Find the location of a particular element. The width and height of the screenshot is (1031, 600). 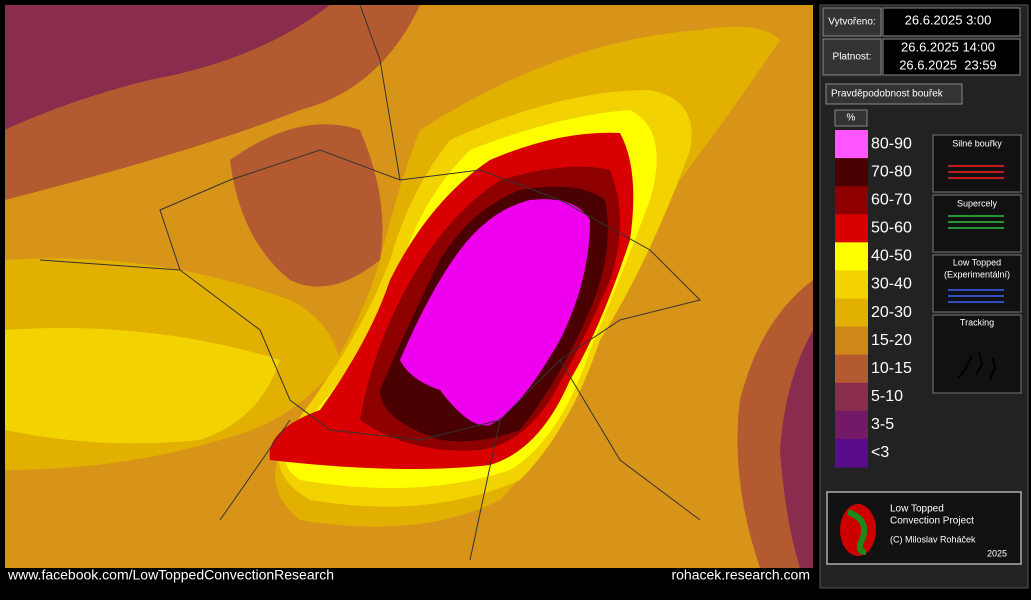

logo-year: 2025 is located at coordinates (997, 553).